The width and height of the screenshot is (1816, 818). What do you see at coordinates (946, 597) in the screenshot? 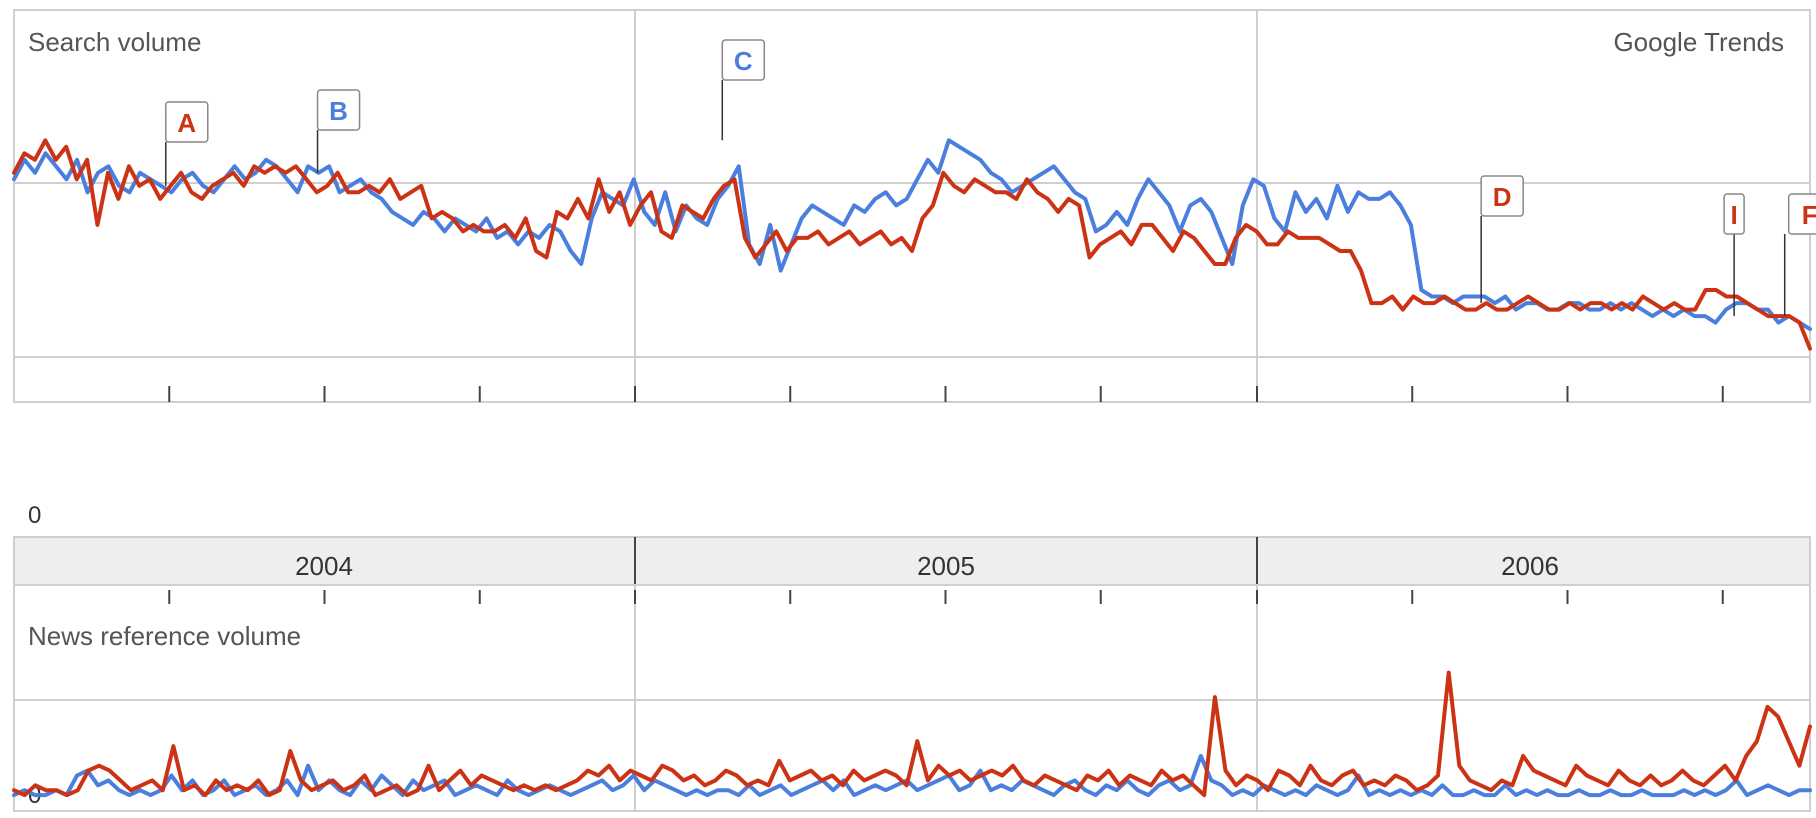
I see `quarter-ticks-bottom` at bounding box center [946, 597].